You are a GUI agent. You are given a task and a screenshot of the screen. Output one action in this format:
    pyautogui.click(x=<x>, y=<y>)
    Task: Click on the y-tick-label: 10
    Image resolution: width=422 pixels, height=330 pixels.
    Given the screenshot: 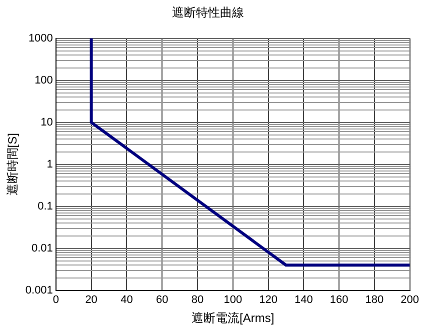 What is the action you would take?
    pyautogui.click(x=46, y=122)
    